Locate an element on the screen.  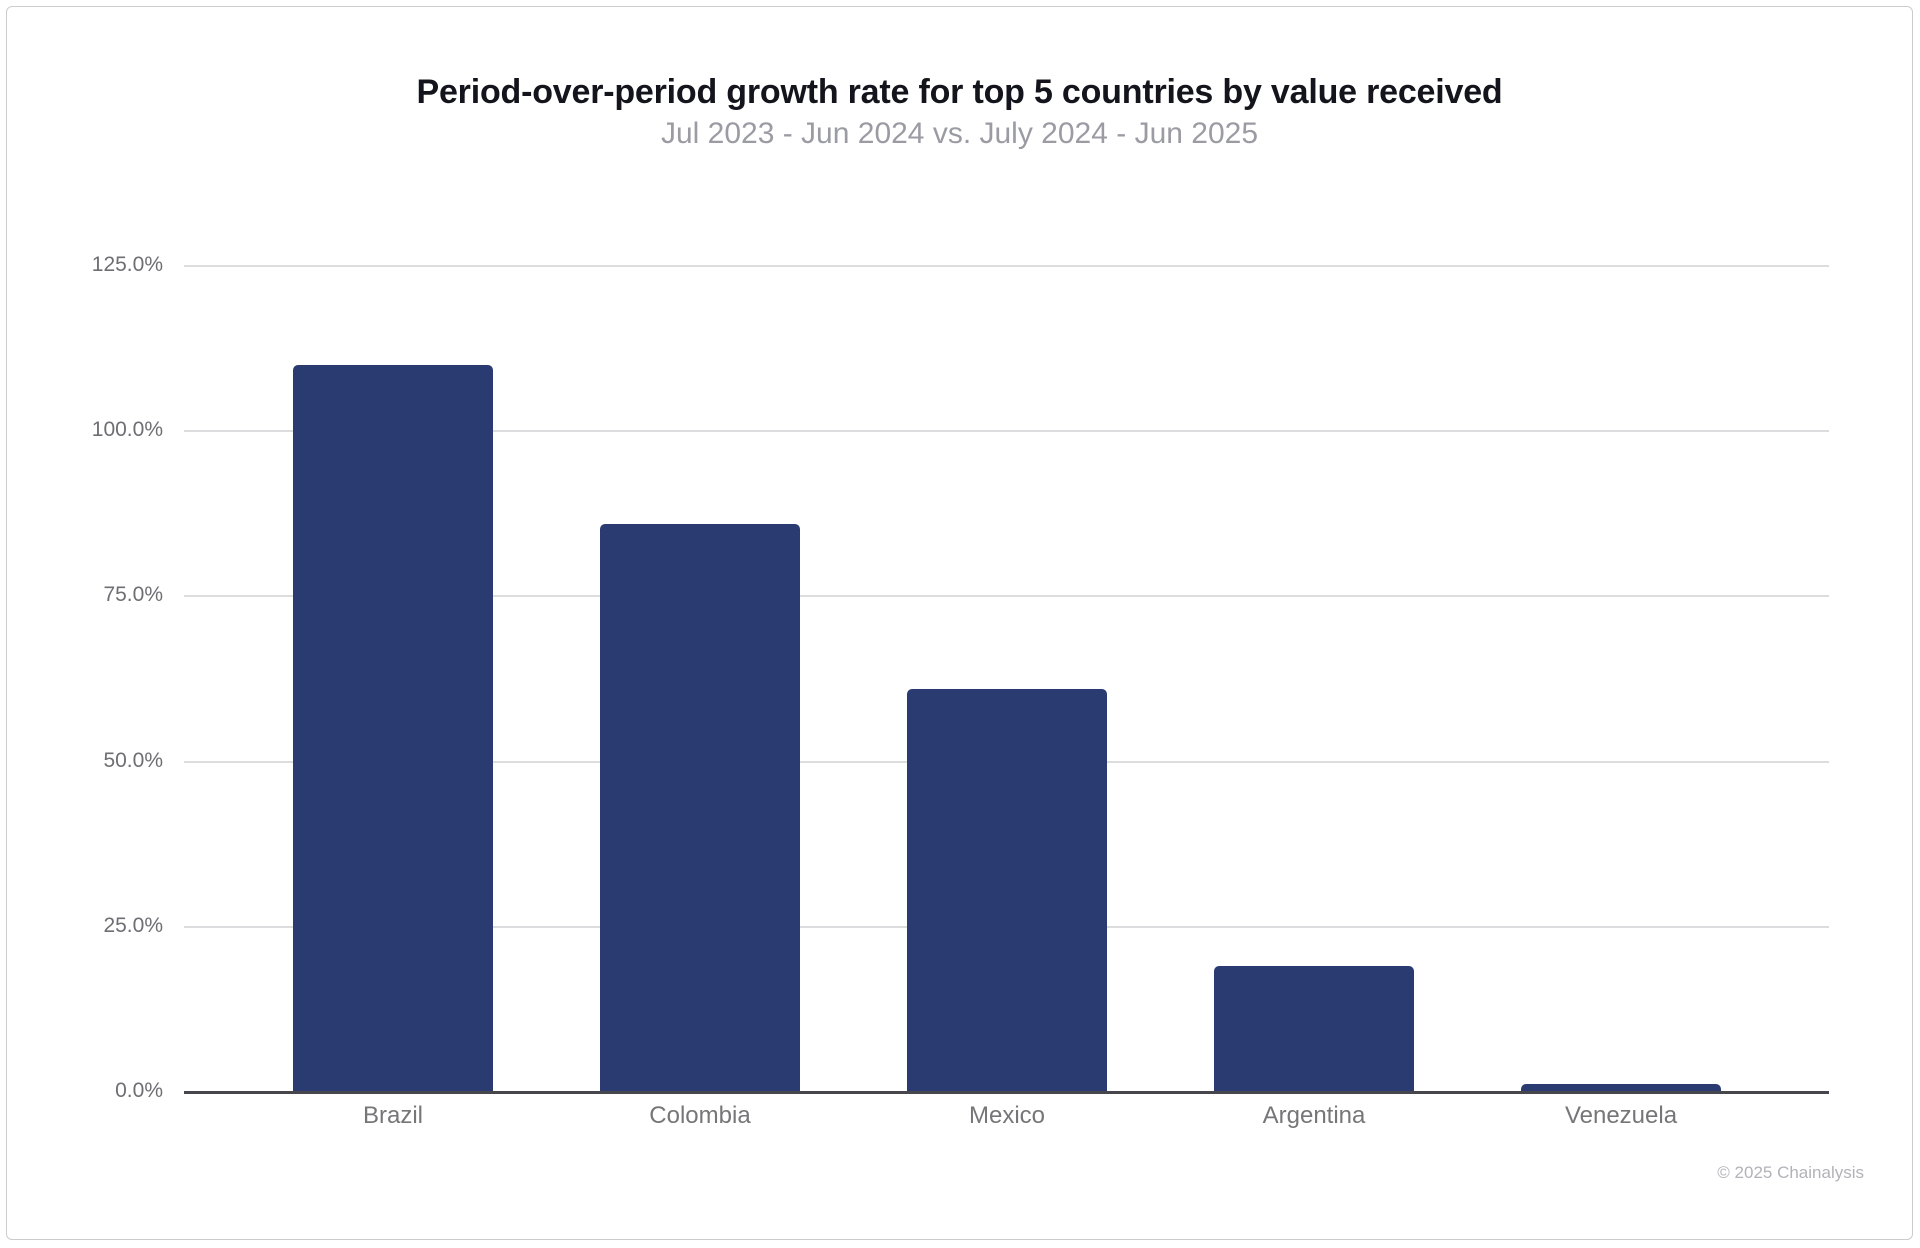
y-axis-tick-label: 0.0% is located at coordinates (139, 1090).